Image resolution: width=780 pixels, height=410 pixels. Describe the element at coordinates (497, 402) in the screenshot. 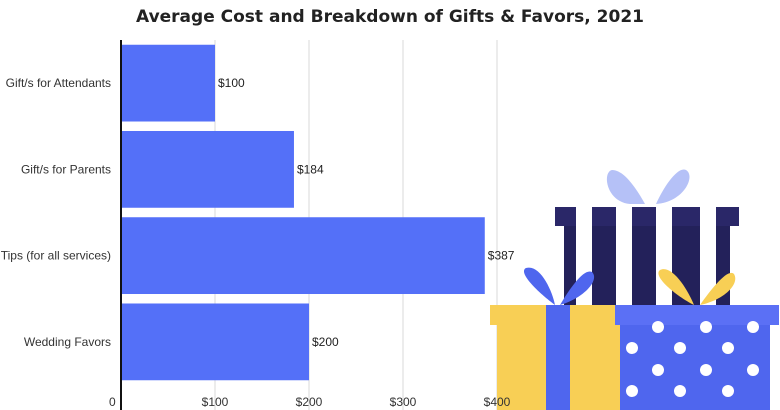

I see `x-tick-label: $400` at that location.